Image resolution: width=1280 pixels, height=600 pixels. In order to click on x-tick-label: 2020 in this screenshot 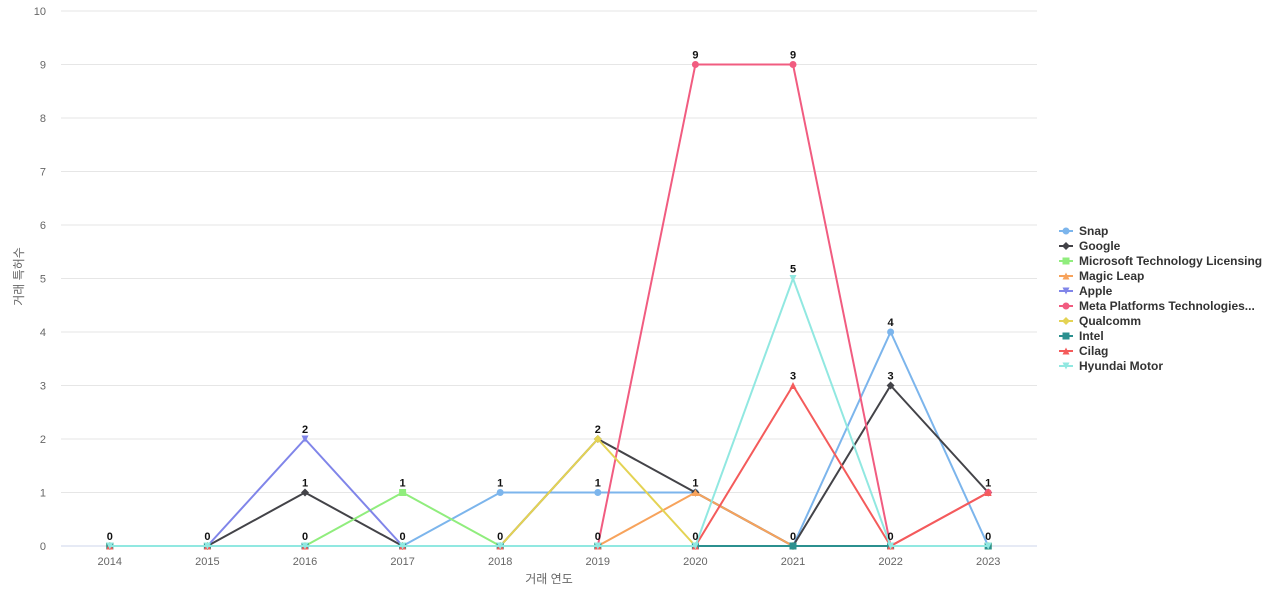, I will do `click(695, 562)`.